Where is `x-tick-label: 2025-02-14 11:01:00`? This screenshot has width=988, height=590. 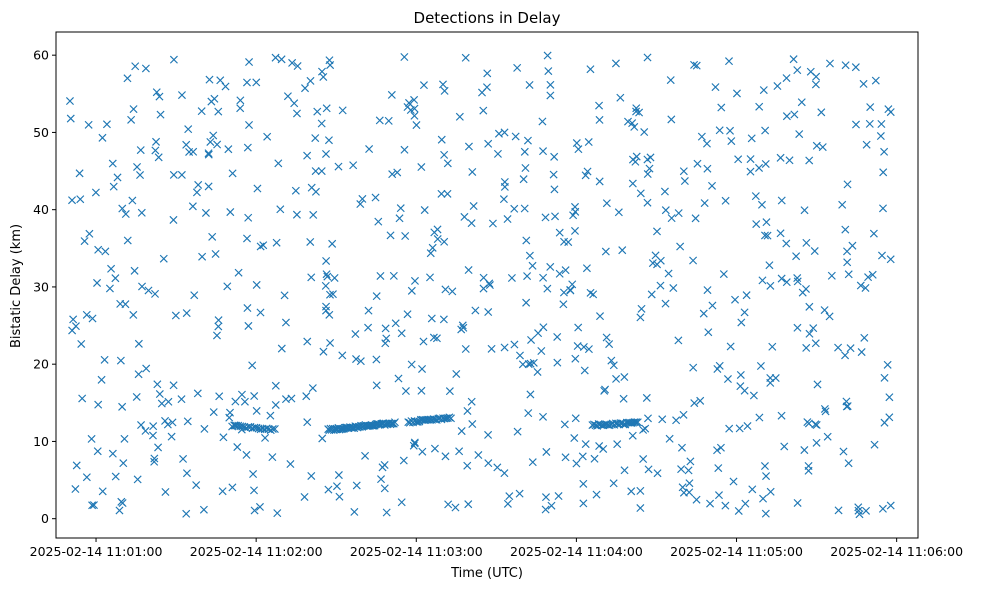
x-tick-label: 2025-02-14 11:01:00 is located at coordinates (96, 551).